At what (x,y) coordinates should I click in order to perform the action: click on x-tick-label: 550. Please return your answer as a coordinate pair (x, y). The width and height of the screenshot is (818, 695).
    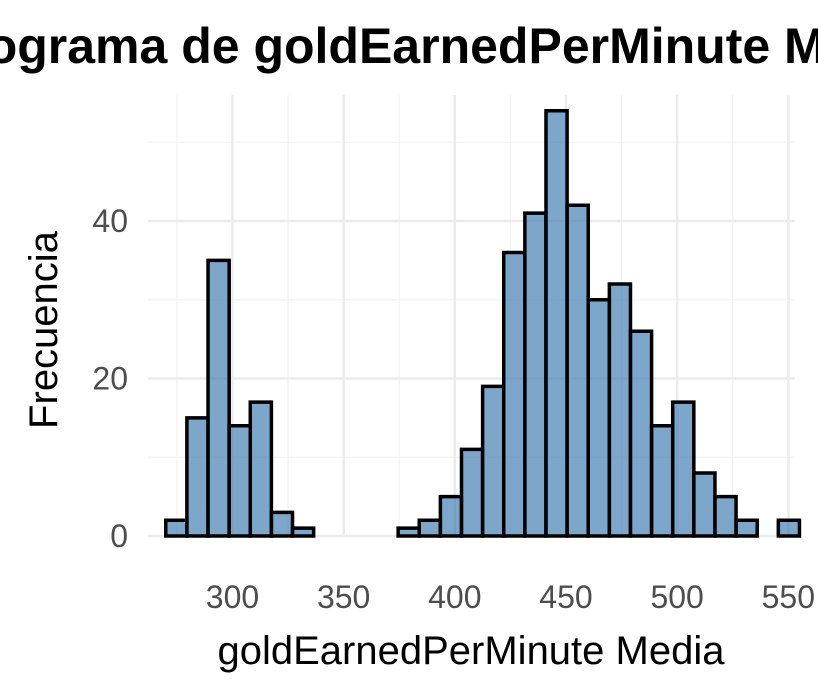
    Looking at the image, I should click on (788, 597).